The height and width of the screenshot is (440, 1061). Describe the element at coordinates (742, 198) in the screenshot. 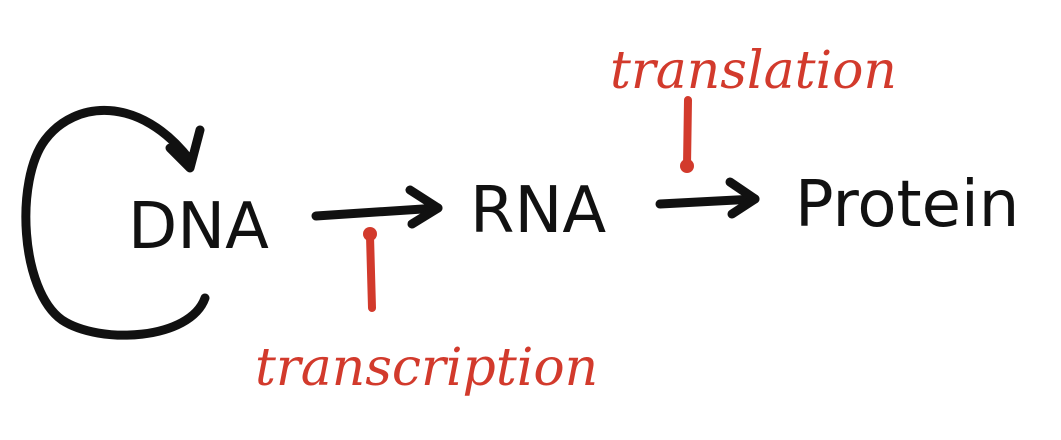

I see `arrowhead-rna-to-protein-icon` at that location.